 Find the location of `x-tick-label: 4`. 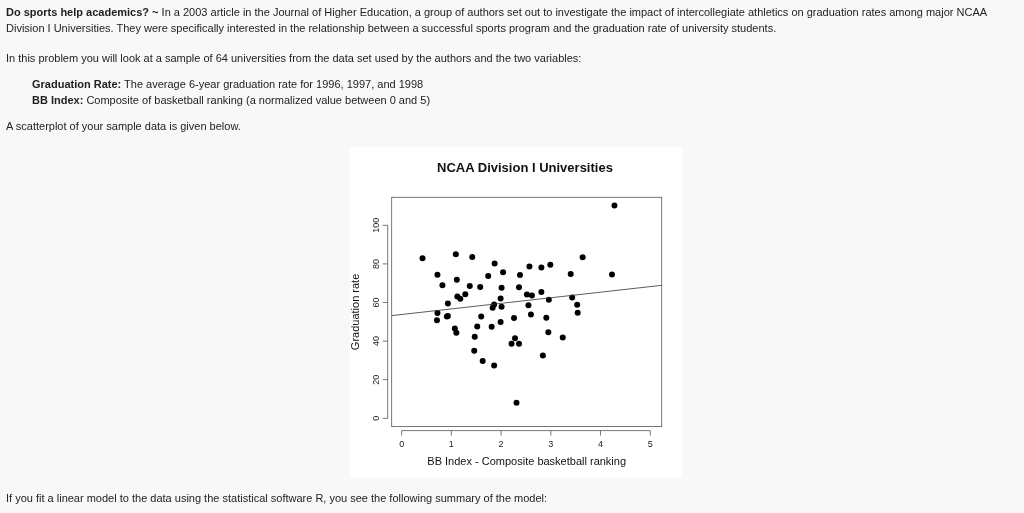

x-tick-label: 4 is located at coordinates (601, 443).